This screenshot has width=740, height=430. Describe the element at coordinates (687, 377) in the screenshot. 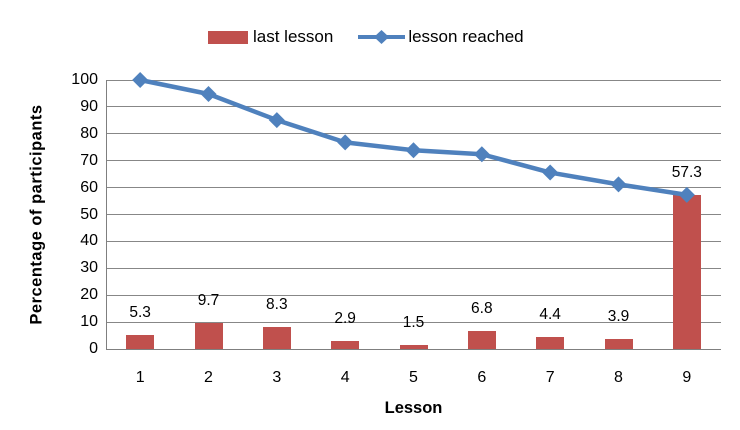

I see `x-tick-label: 9` at that location.